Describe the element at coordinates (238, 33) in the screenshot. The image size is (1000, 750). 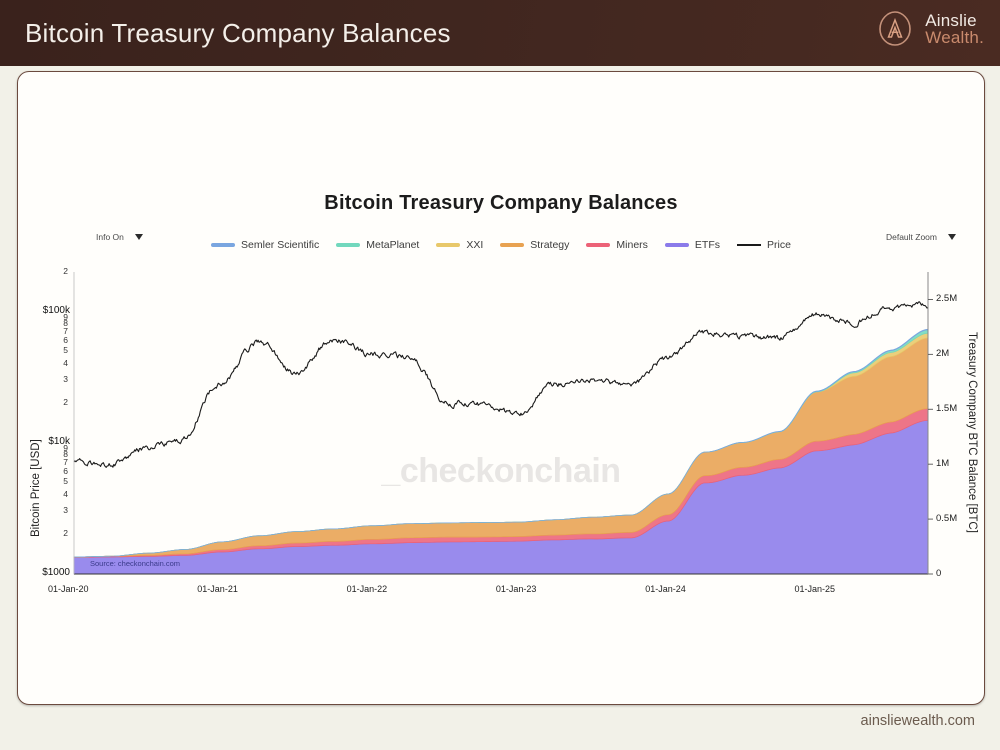
I see `page-title: Bitcoin Treasury Company Balances` at that location.